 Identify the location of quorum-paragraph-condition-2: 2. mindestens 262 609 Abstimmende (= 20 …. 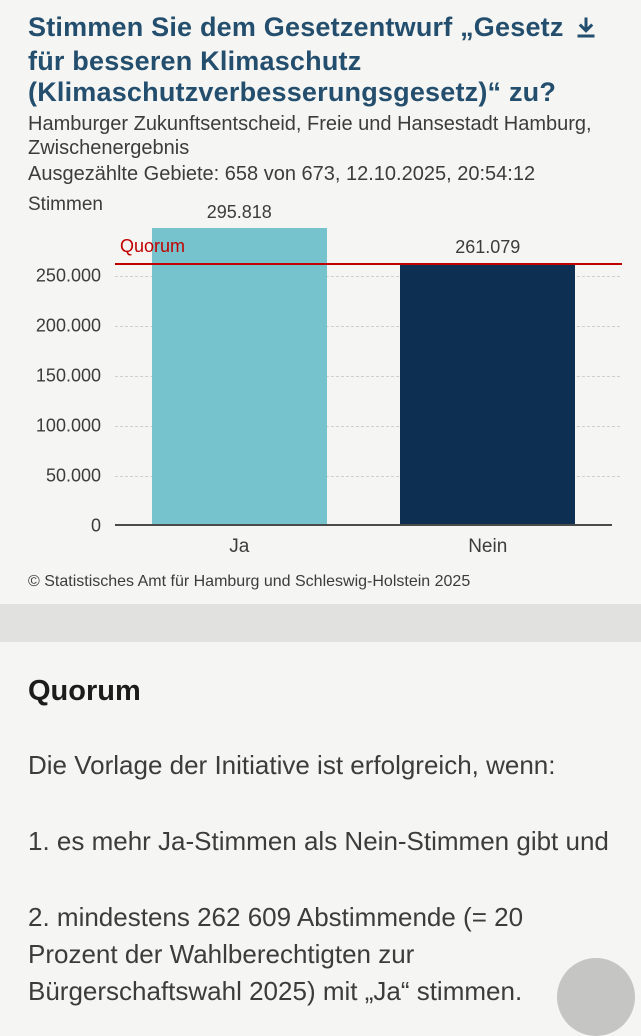
(276, 954).